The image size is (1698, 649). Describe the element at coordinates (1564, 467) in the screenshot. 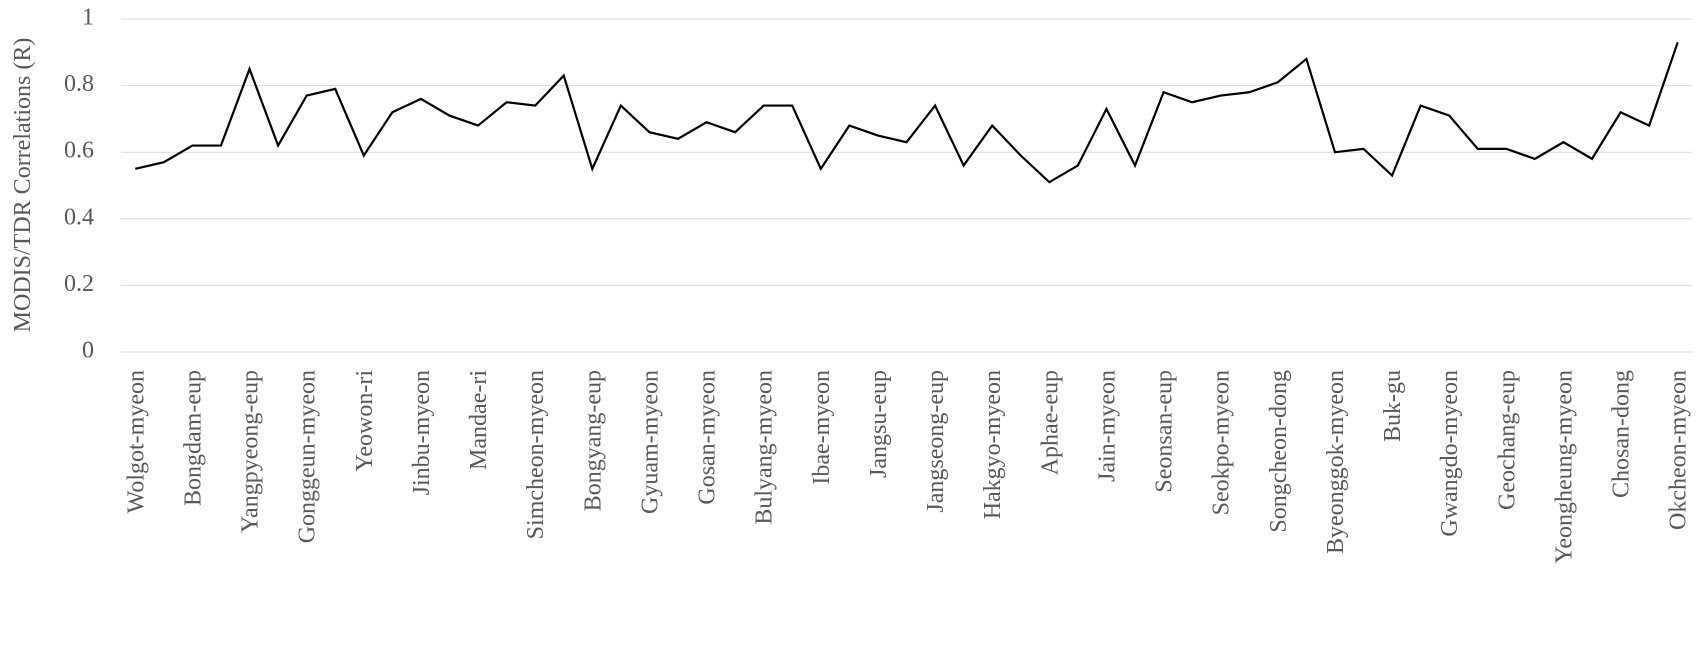

I see `x-tick-label: Yeongheung-myeon` at that location.